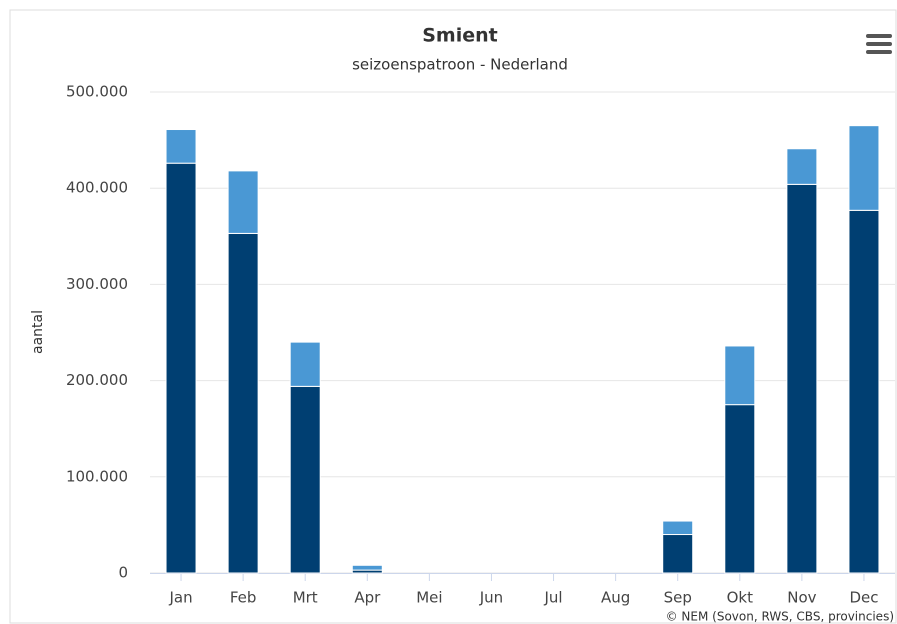 The width and height of the screenshot is (897, 624). What do you see at coordinates (863, 598) in the screenshot?
I see `x-tick-label: Dec` at bounding box center [863, 598].